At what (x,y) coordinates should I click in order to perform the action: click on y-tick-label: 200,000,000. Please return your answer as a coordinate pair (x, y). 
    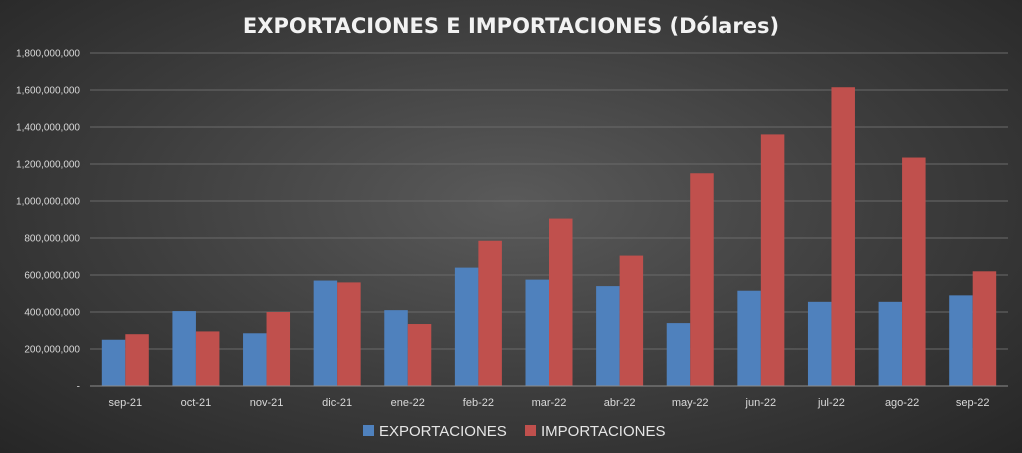
    Looking at the image, I should click on (52, 350).